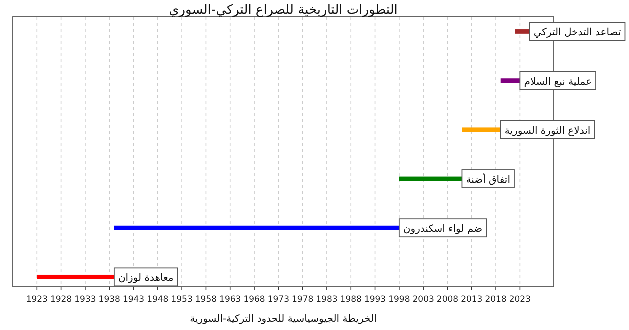 This screenshot has width=629, height=330. Describe the element at coordinates (255, 300) in the screenshot. I see `x-tick-label: 1968` at that location.